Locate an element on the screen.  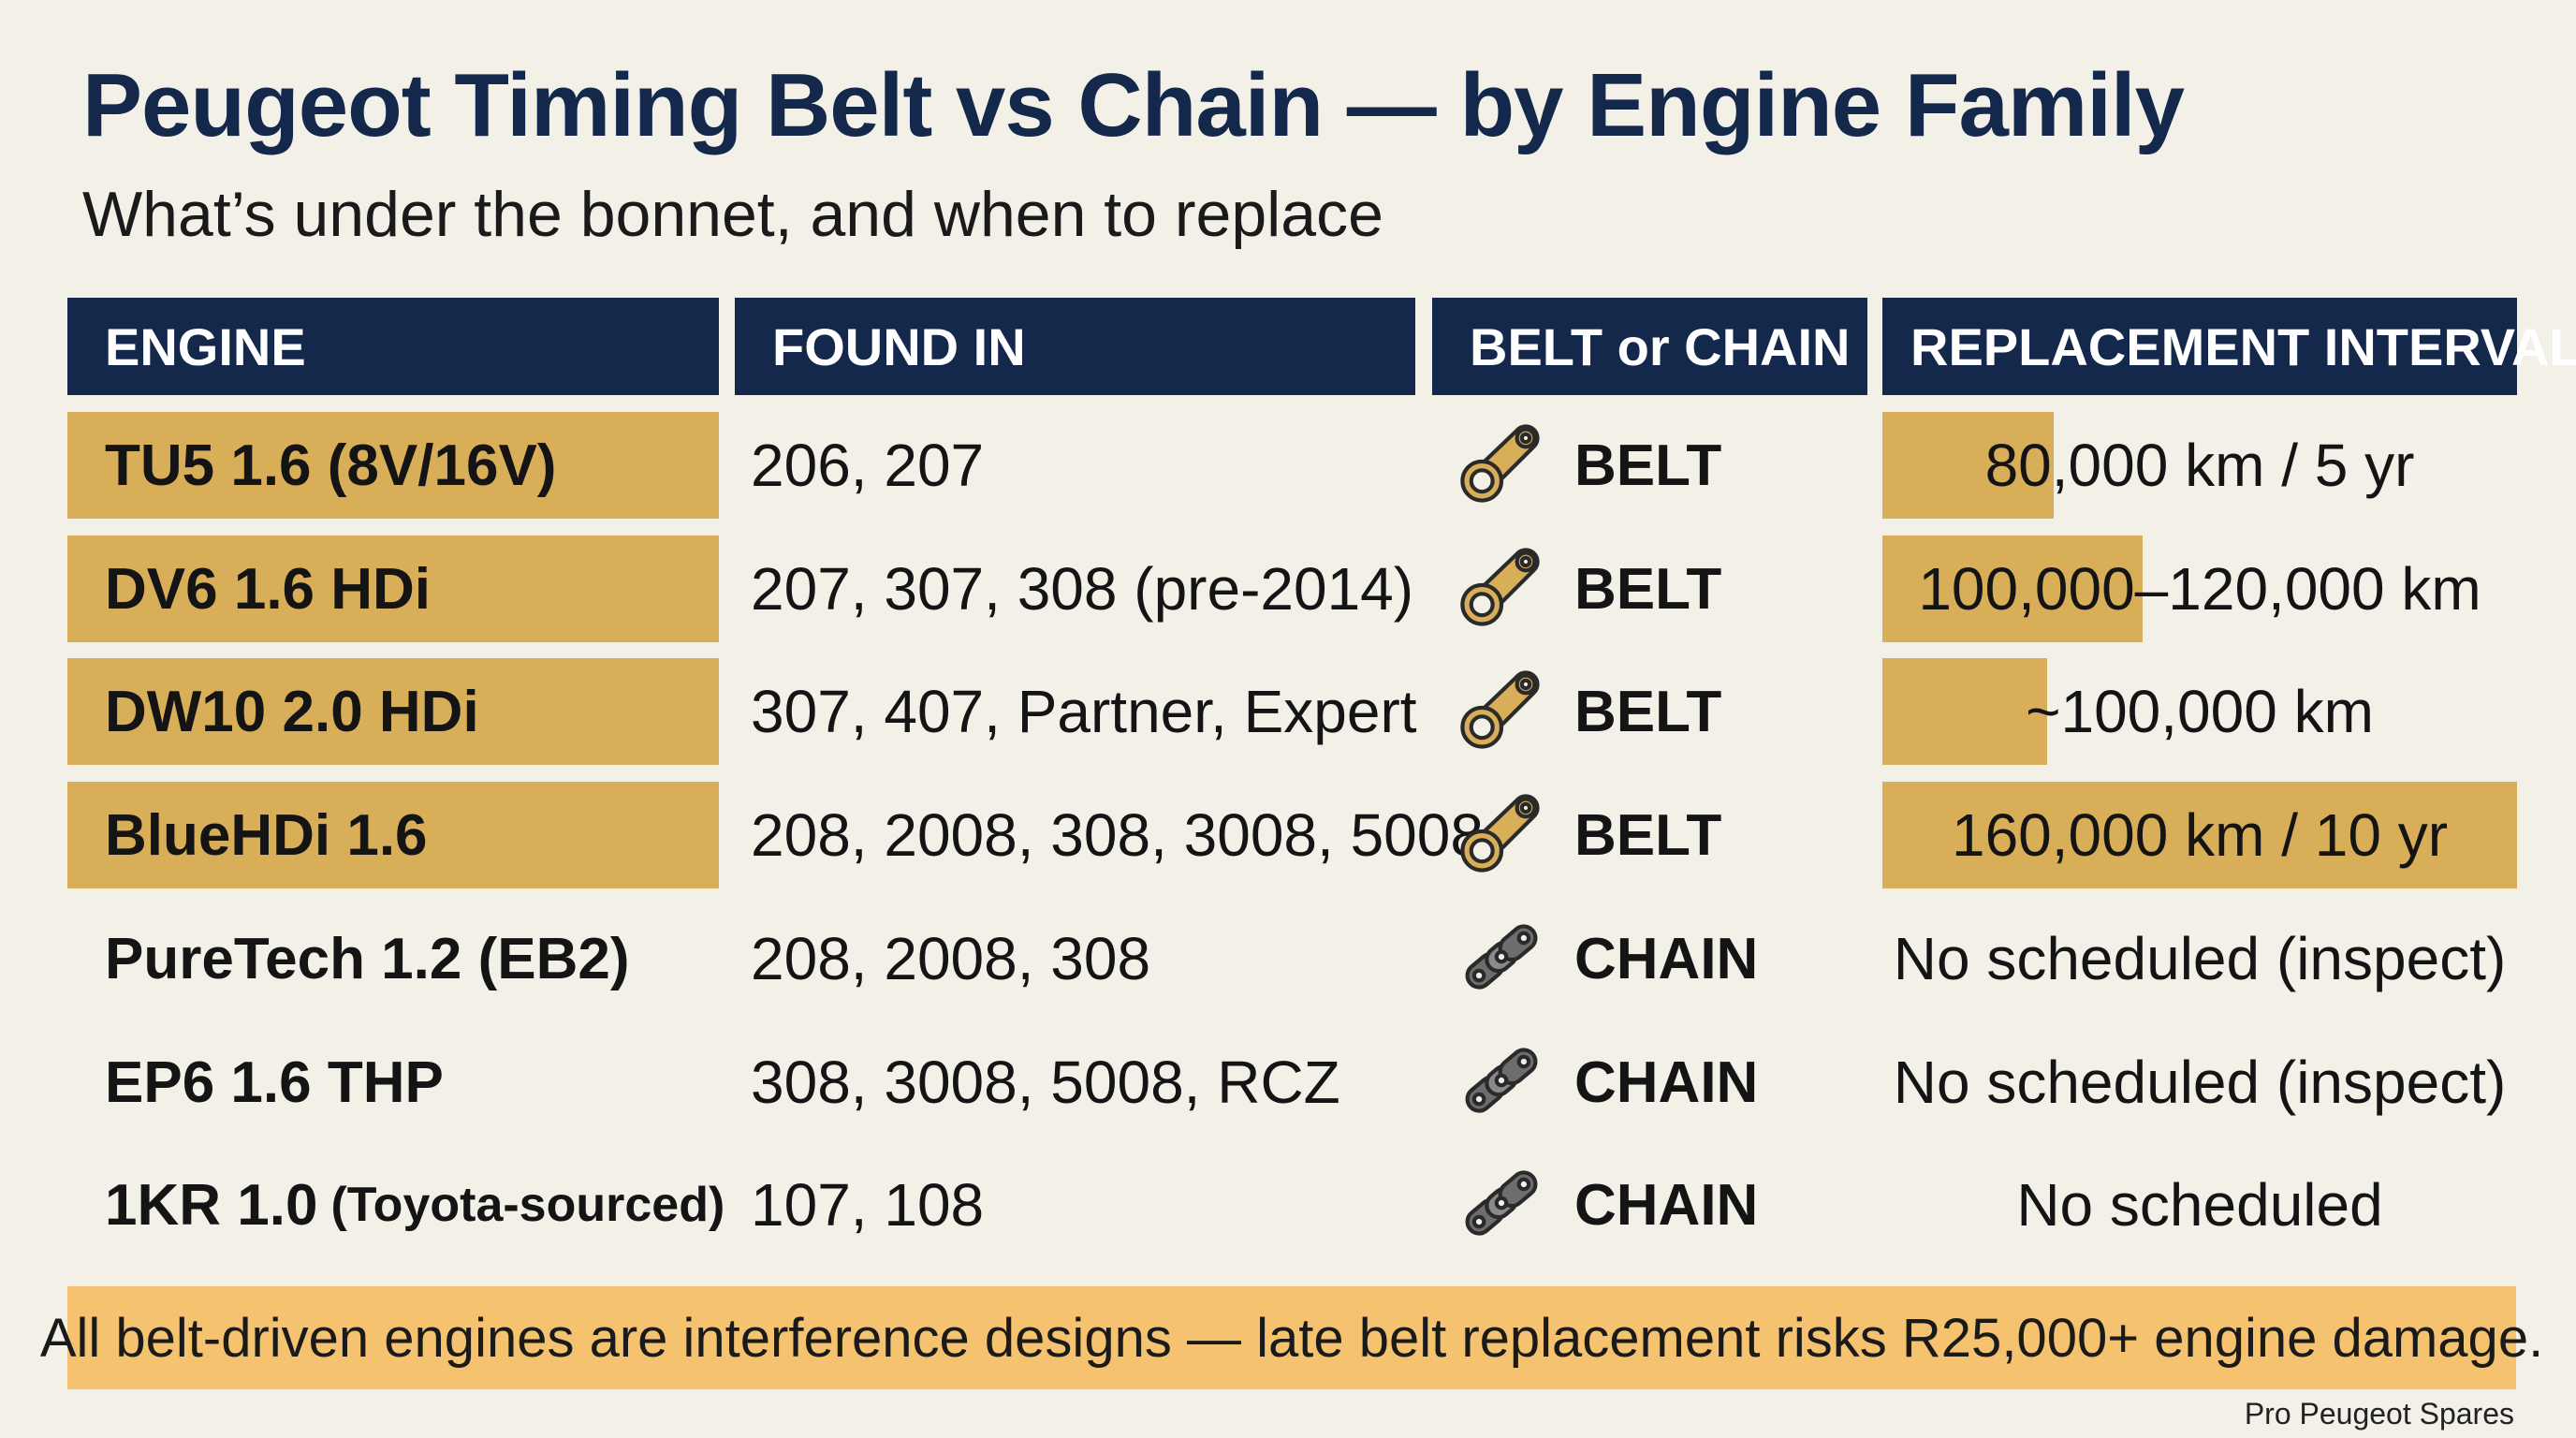
engine-cell: TU5 1.6 (8V/16V) is located at coordinates (393, 465).